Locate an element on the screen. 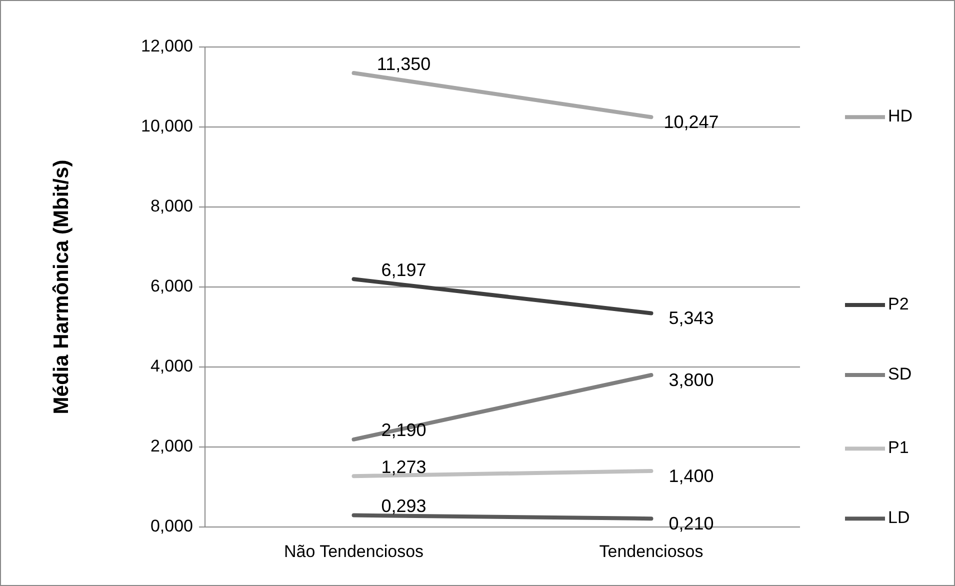 This screenshot has height=586, width=955. data-label: 1,400 is located at coordinates (691, 476).